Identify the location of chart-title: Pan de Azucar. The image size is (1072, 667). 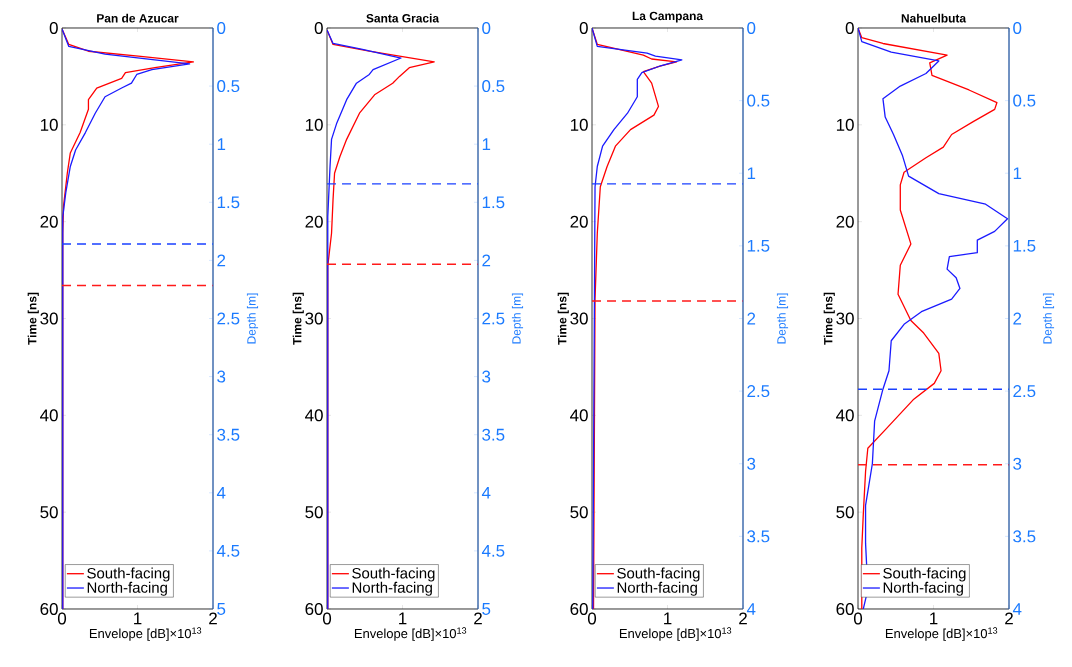
(138, 18).